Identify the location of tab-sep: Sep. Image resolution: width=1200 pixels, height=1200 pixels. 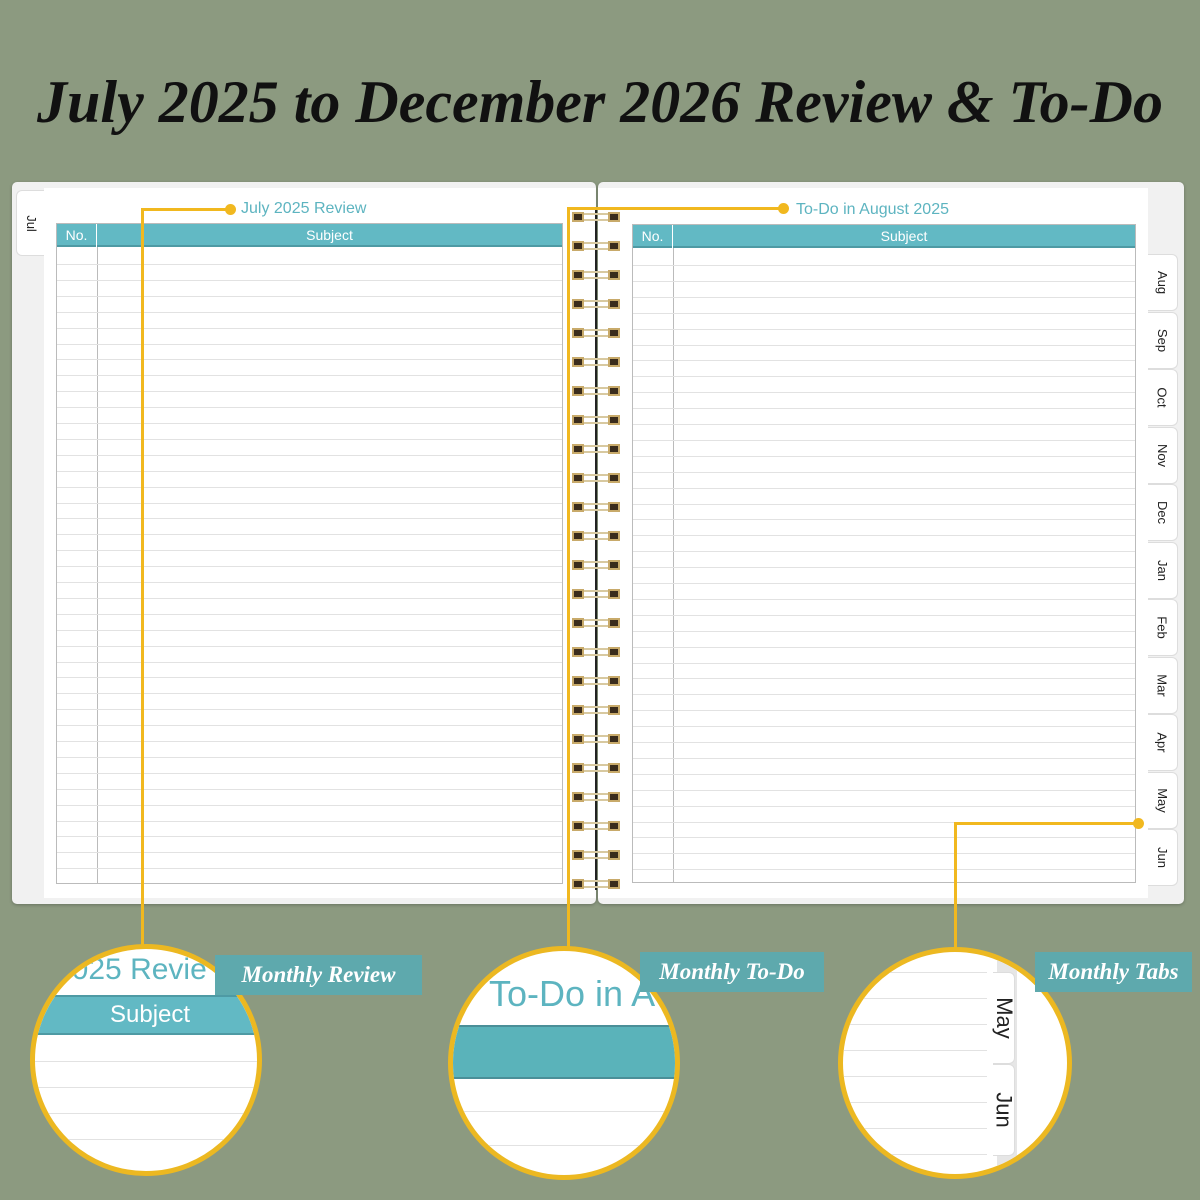
(1163, 340).